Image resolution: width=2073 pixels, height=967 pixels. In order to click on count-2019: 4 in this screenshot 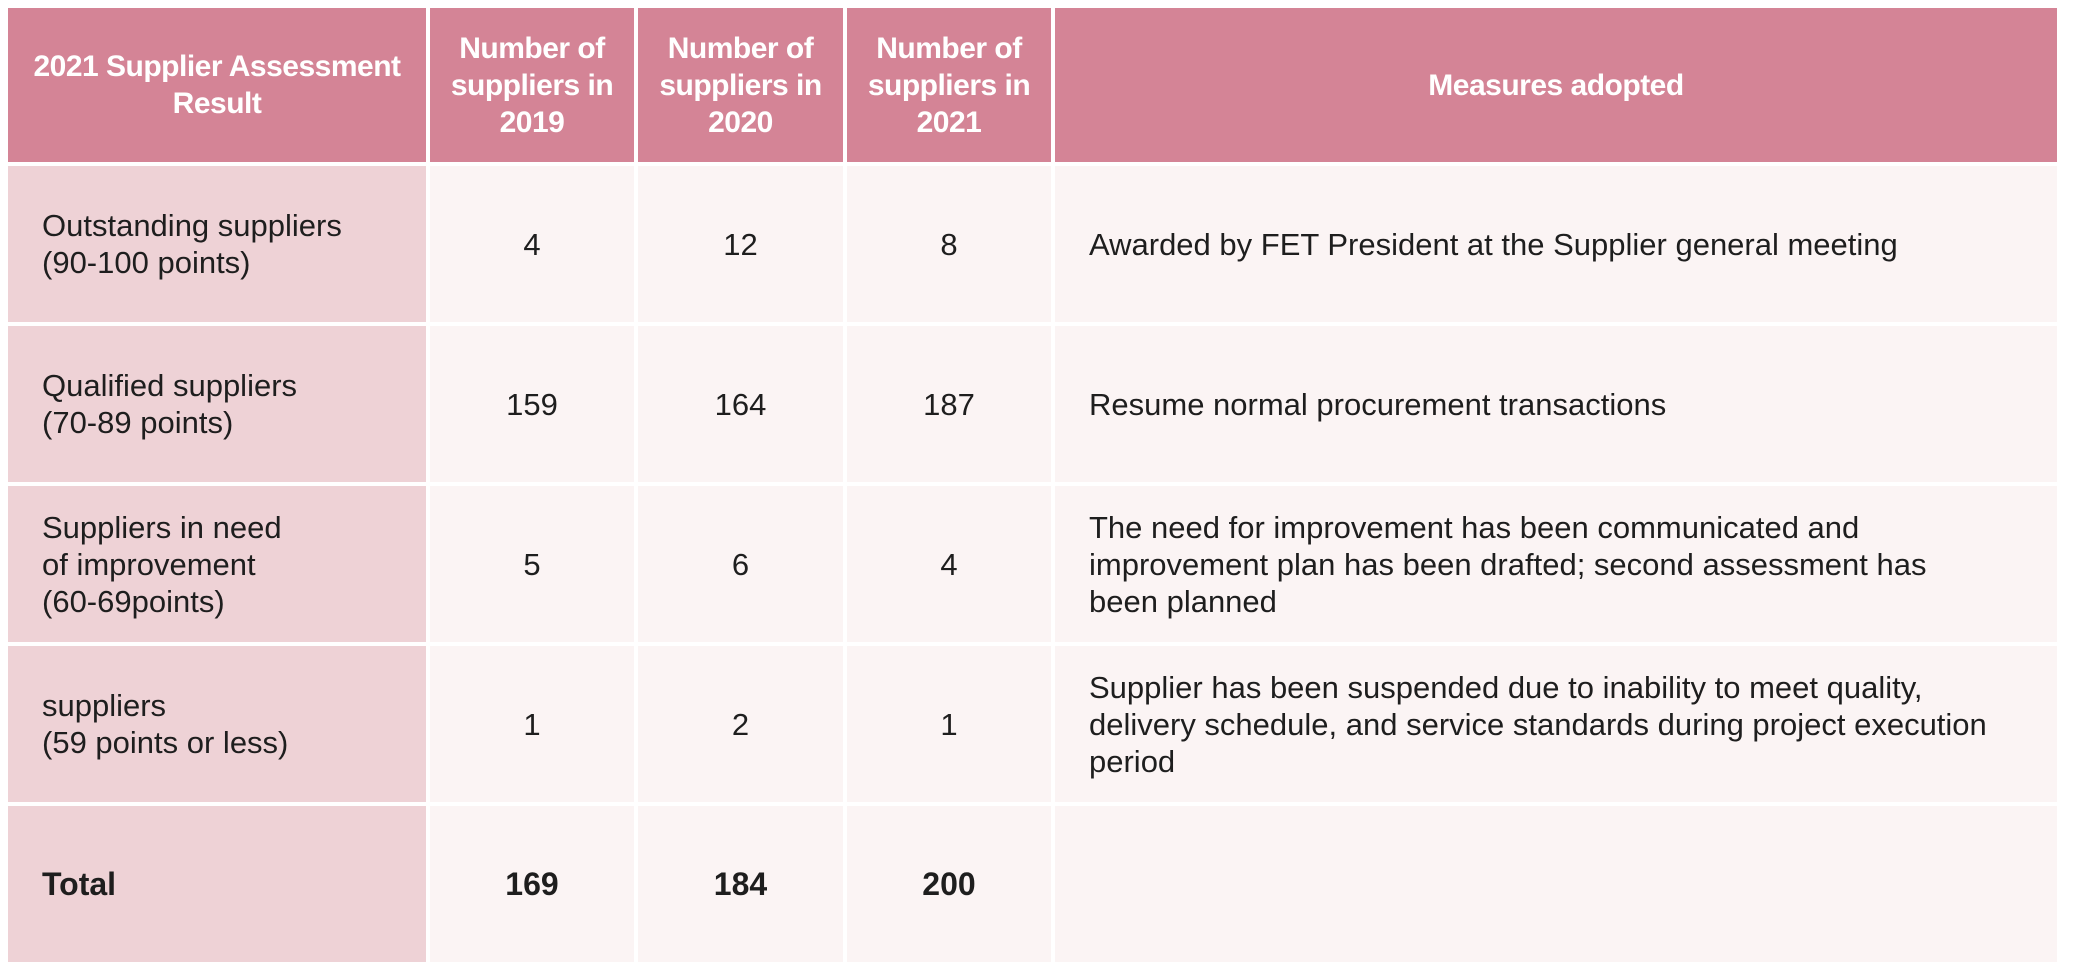, I will do `click(532, 244)`.